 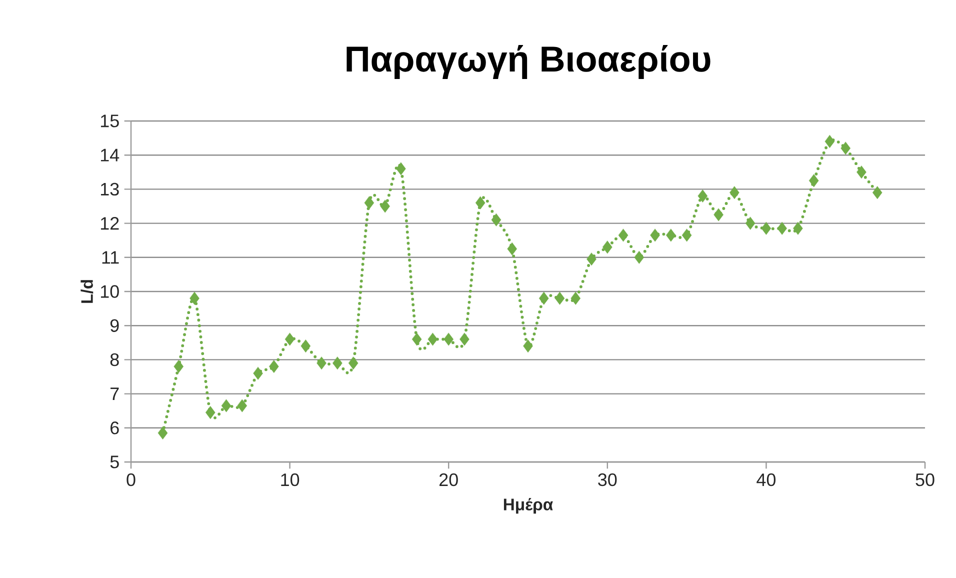 I want to click on y-tick-label: 10, so click(x=109, y=291).